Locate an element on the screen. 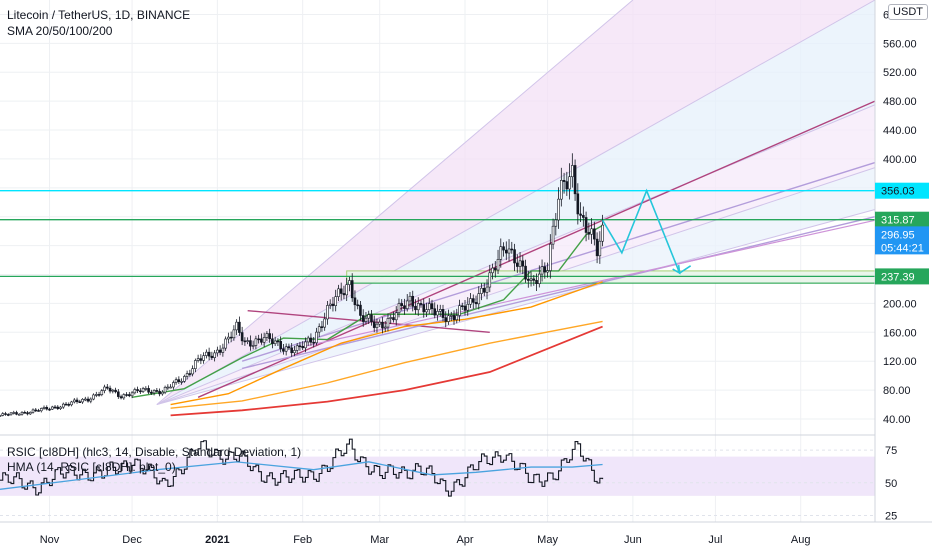  x-tick-label: Mar is located at coordinates (379, 540).